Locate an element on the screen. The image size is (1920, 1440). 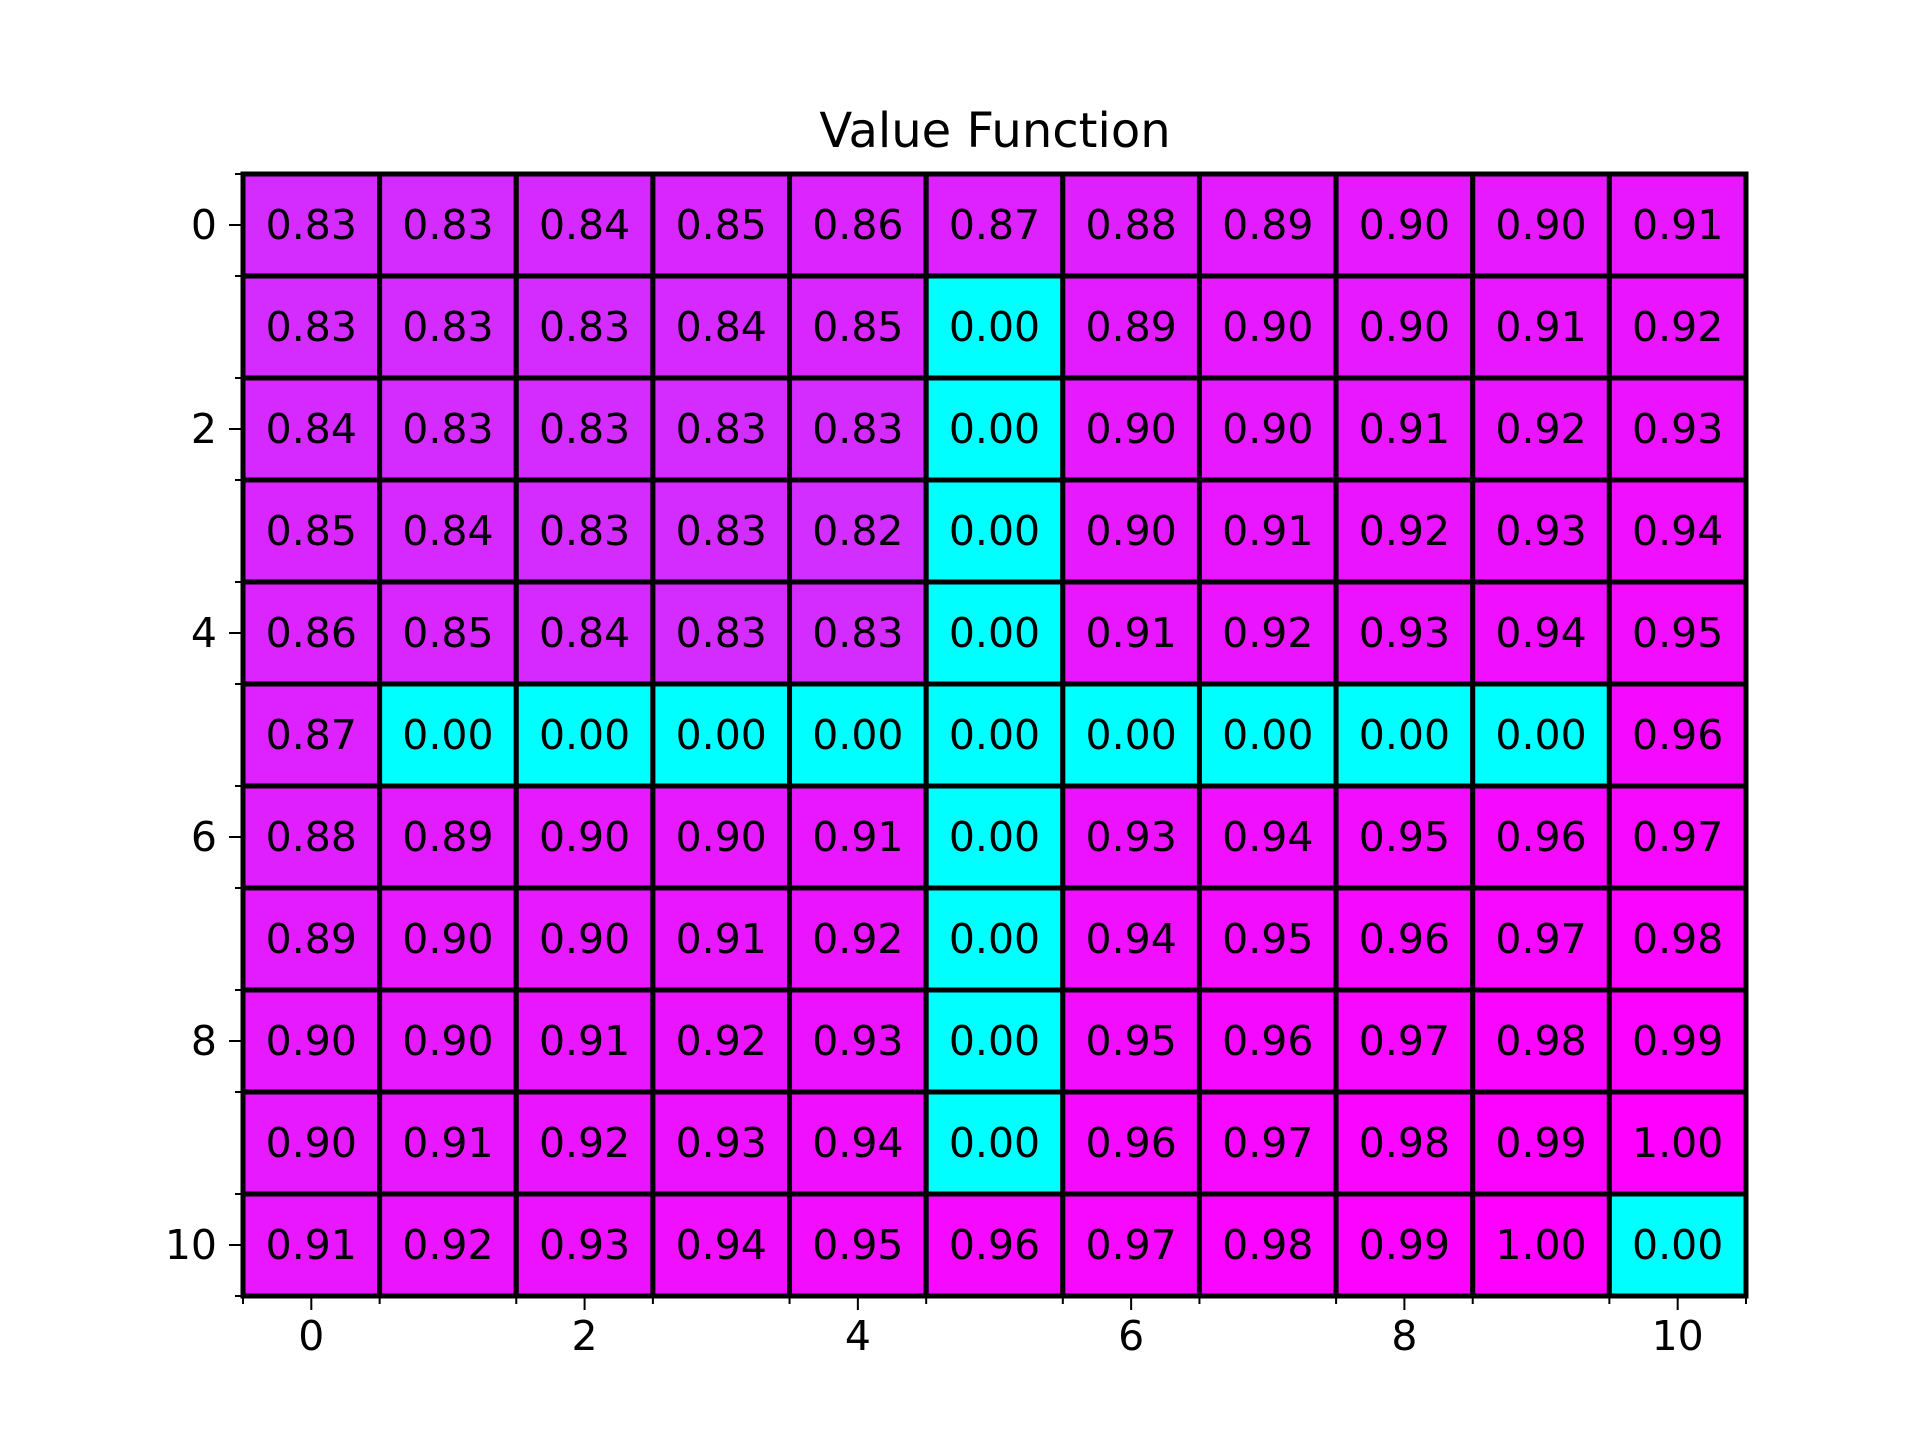
cell-value-label: 0.86 is located at coordinates (857, 225).